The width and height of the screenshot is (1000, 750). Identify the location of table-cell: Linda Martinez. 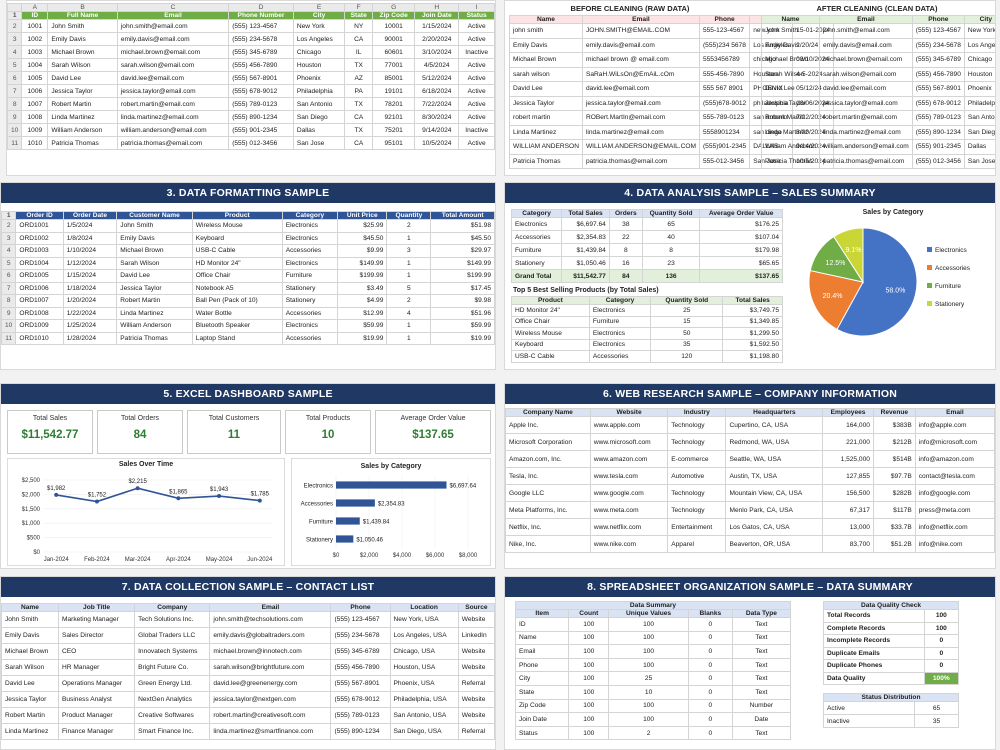
(546, 132).